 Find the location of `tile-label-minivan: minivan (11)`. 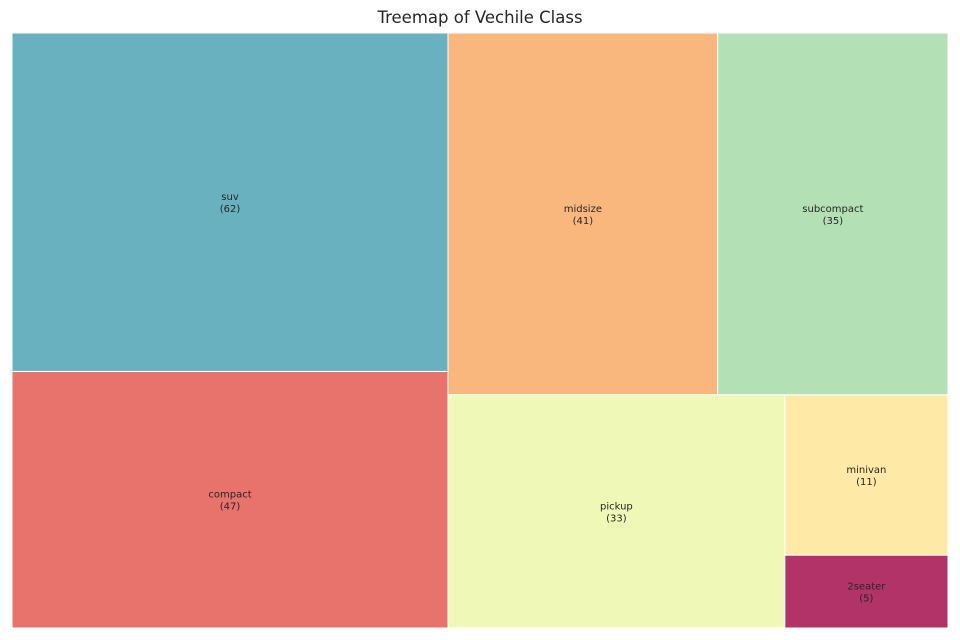

tile-label-minivan: minivan (11) is located at coordinates (866, 476).